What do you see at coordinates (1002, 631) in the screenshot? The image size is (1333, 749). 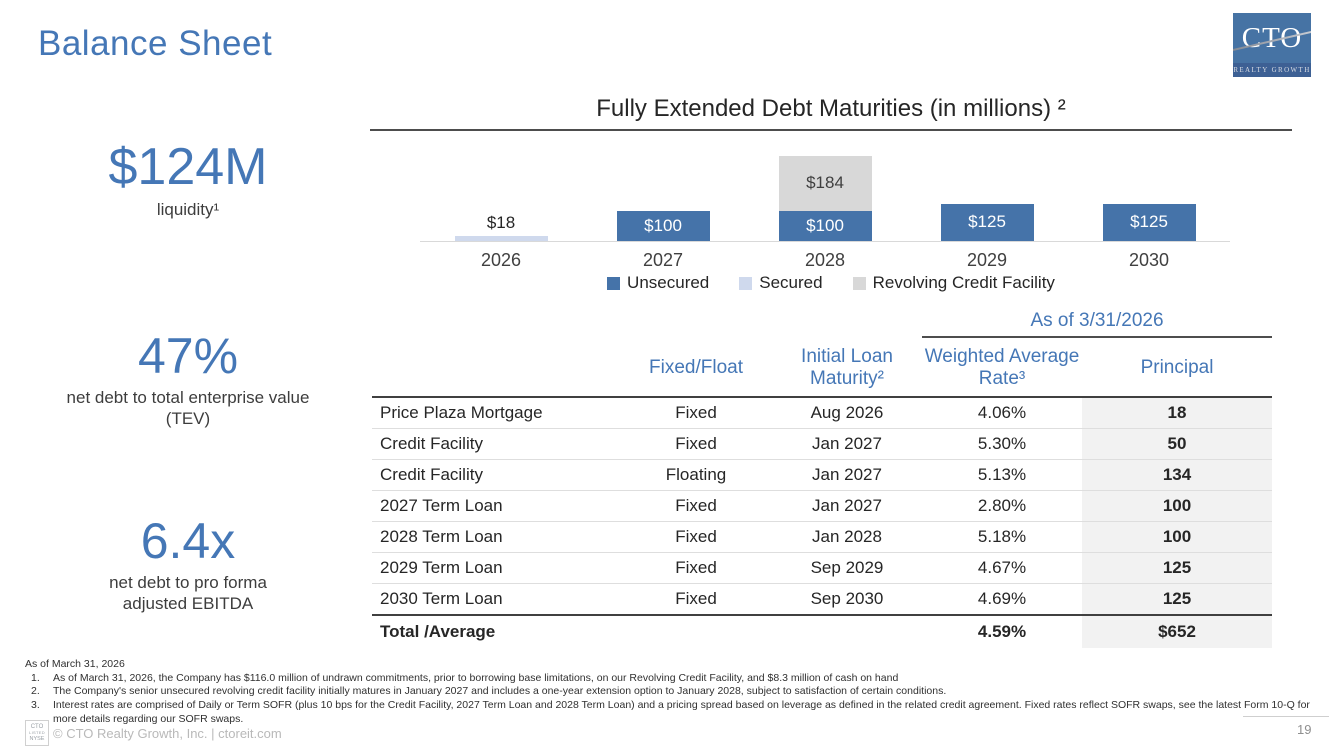 I see `cell-total-rate: 4.59%` at bounding box center [1002, 631].